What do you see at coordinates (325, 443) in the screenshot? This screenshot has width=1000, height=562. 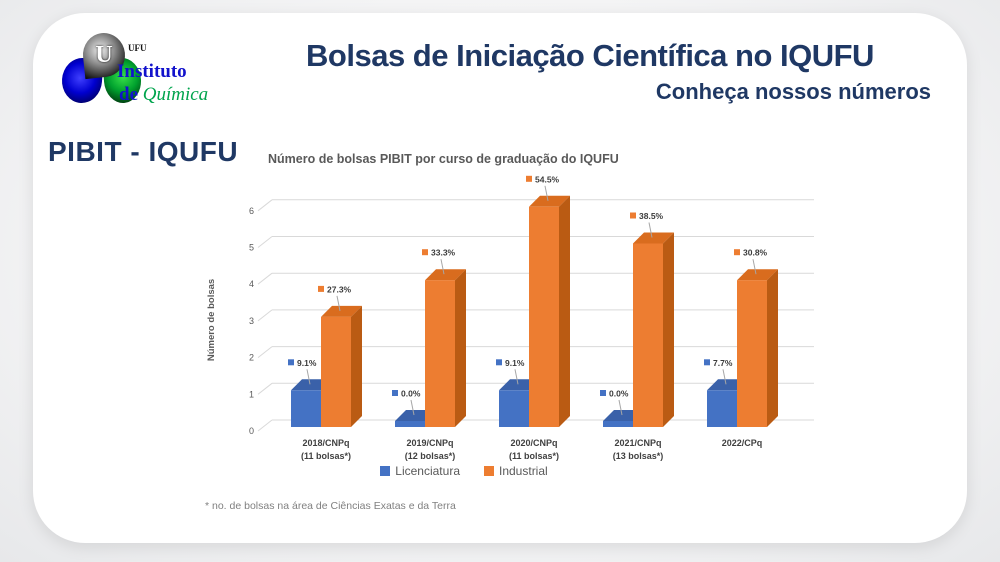 I see `x-category-label: 2018/CNPq` at bounding box center [325, 443].